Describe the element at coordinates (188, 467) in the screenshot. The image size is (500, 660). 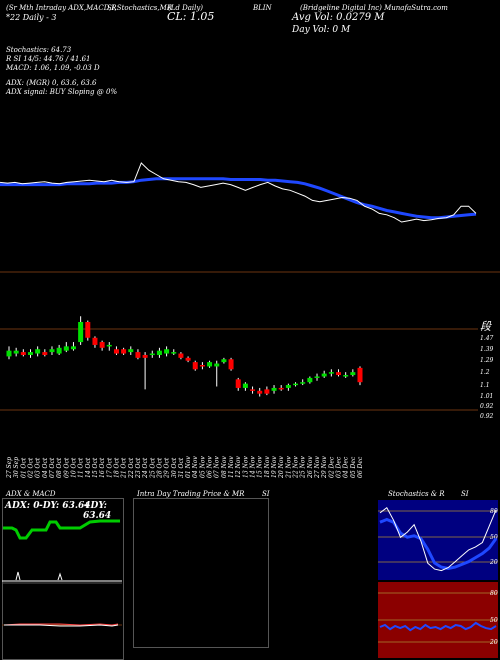
I see `date-tick-label: 01 Nov` at that location.